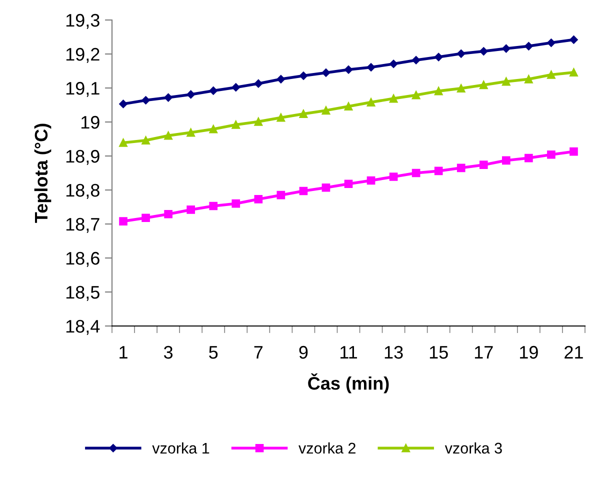 Image resolution: width=589 pixels, height=480 pixels. I want to click on y-tick-label: 18,5, so click(83, 293).